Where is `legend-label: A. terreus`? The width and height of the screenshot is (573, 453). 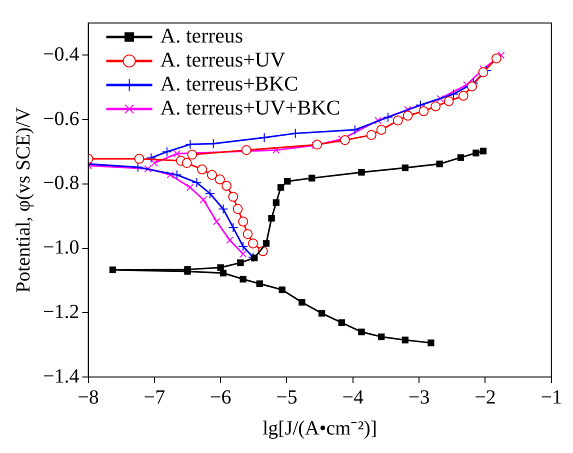
legend-label: A. terreus is located at coordinates (202, 36).